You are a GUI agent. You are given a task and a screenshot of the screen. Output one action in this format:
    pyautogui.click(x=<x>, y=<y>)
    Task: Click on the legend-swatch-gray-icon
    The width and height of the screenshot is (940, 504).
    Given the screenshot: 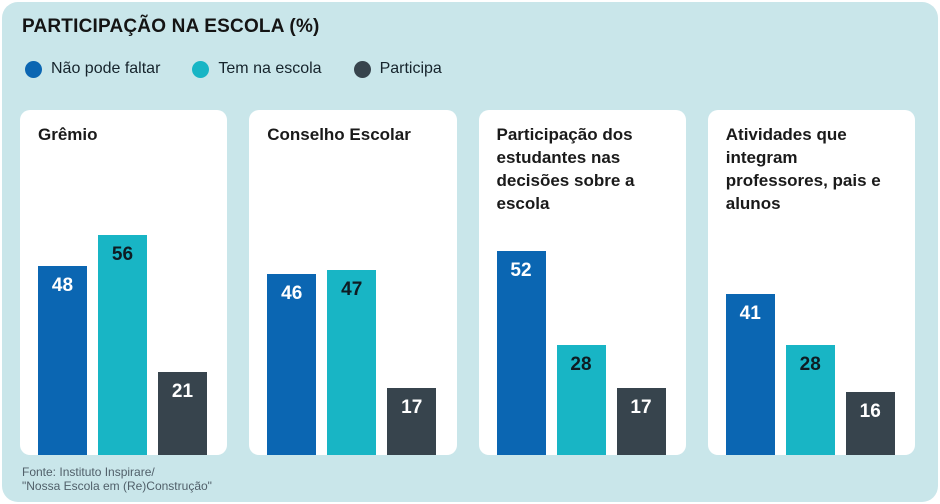 What is the action you would take?
    pyautogui.click(x=362, y=69)
    